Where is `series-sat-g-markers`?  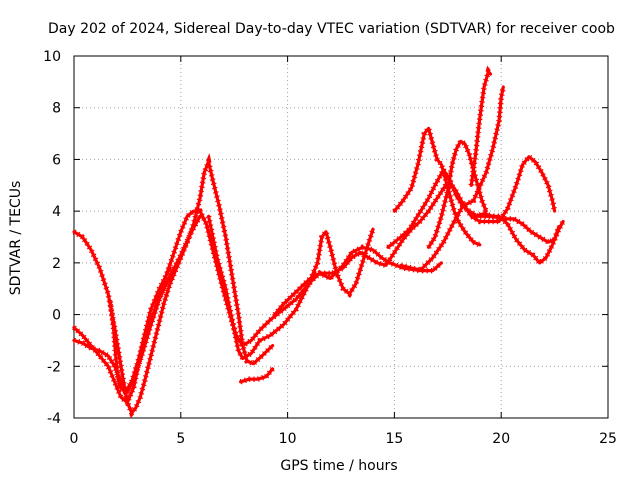
series-sat-g-markers is located at coordinates (474, 215).